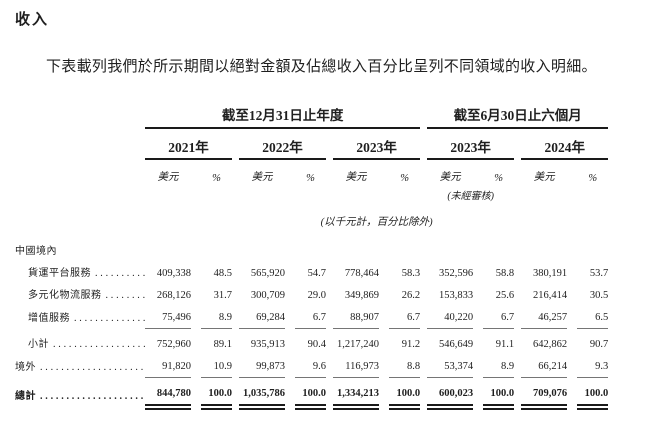  I want to click on section-title: 收入, so click(32, 20).